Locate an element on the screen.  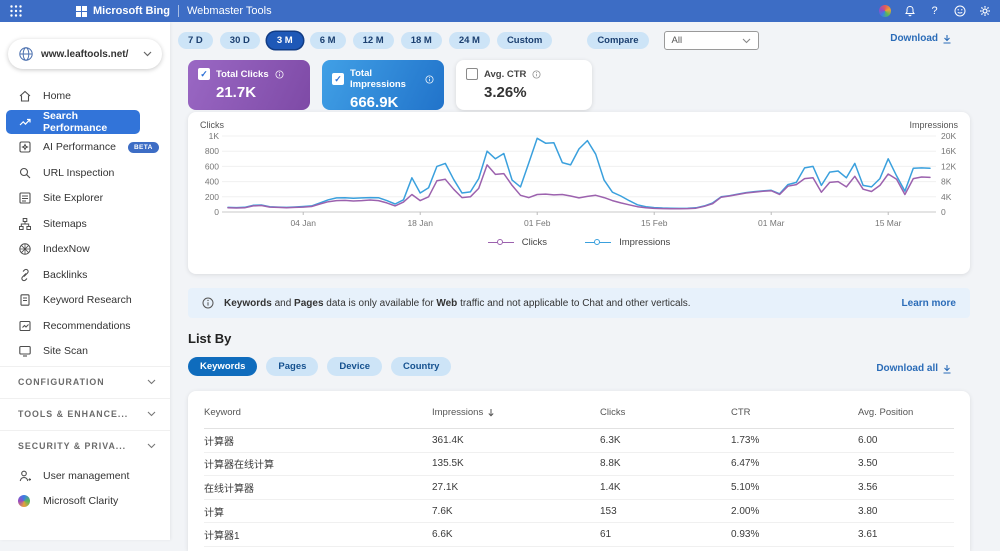
sidebar-item-user-management: User management is located at coordinates (85, 476).